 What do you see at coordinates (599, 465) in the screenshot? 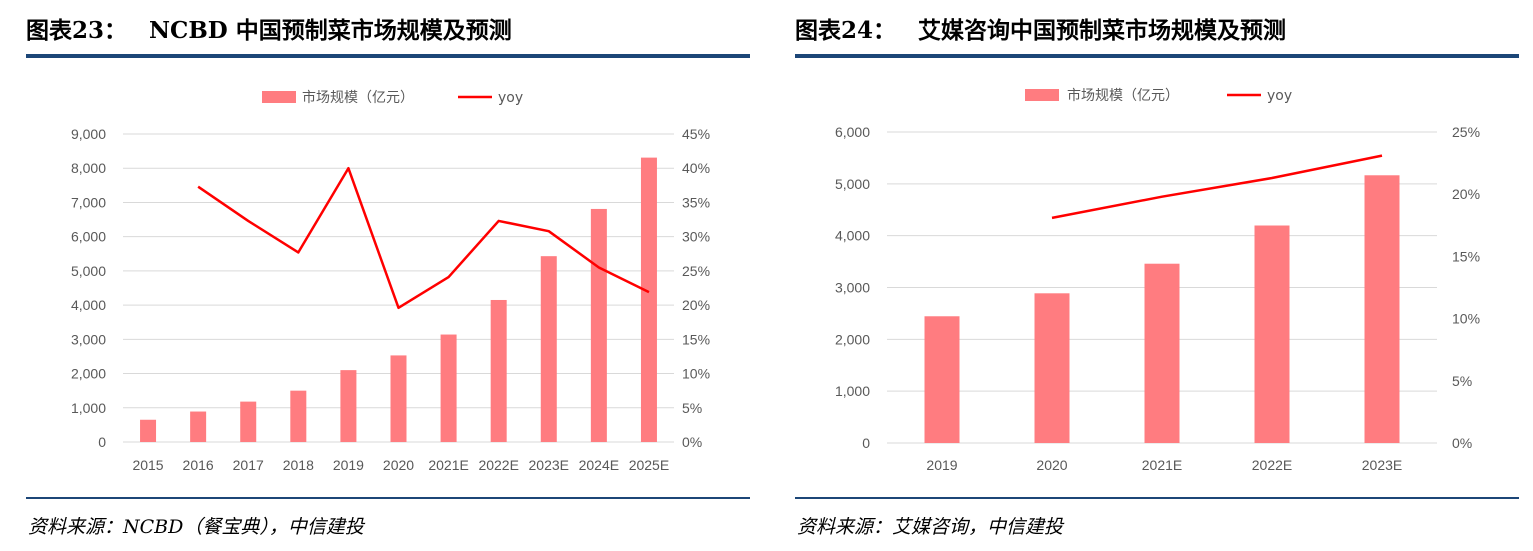
I see `x-tick-label: 2024E` at bounding box center [599, 465].